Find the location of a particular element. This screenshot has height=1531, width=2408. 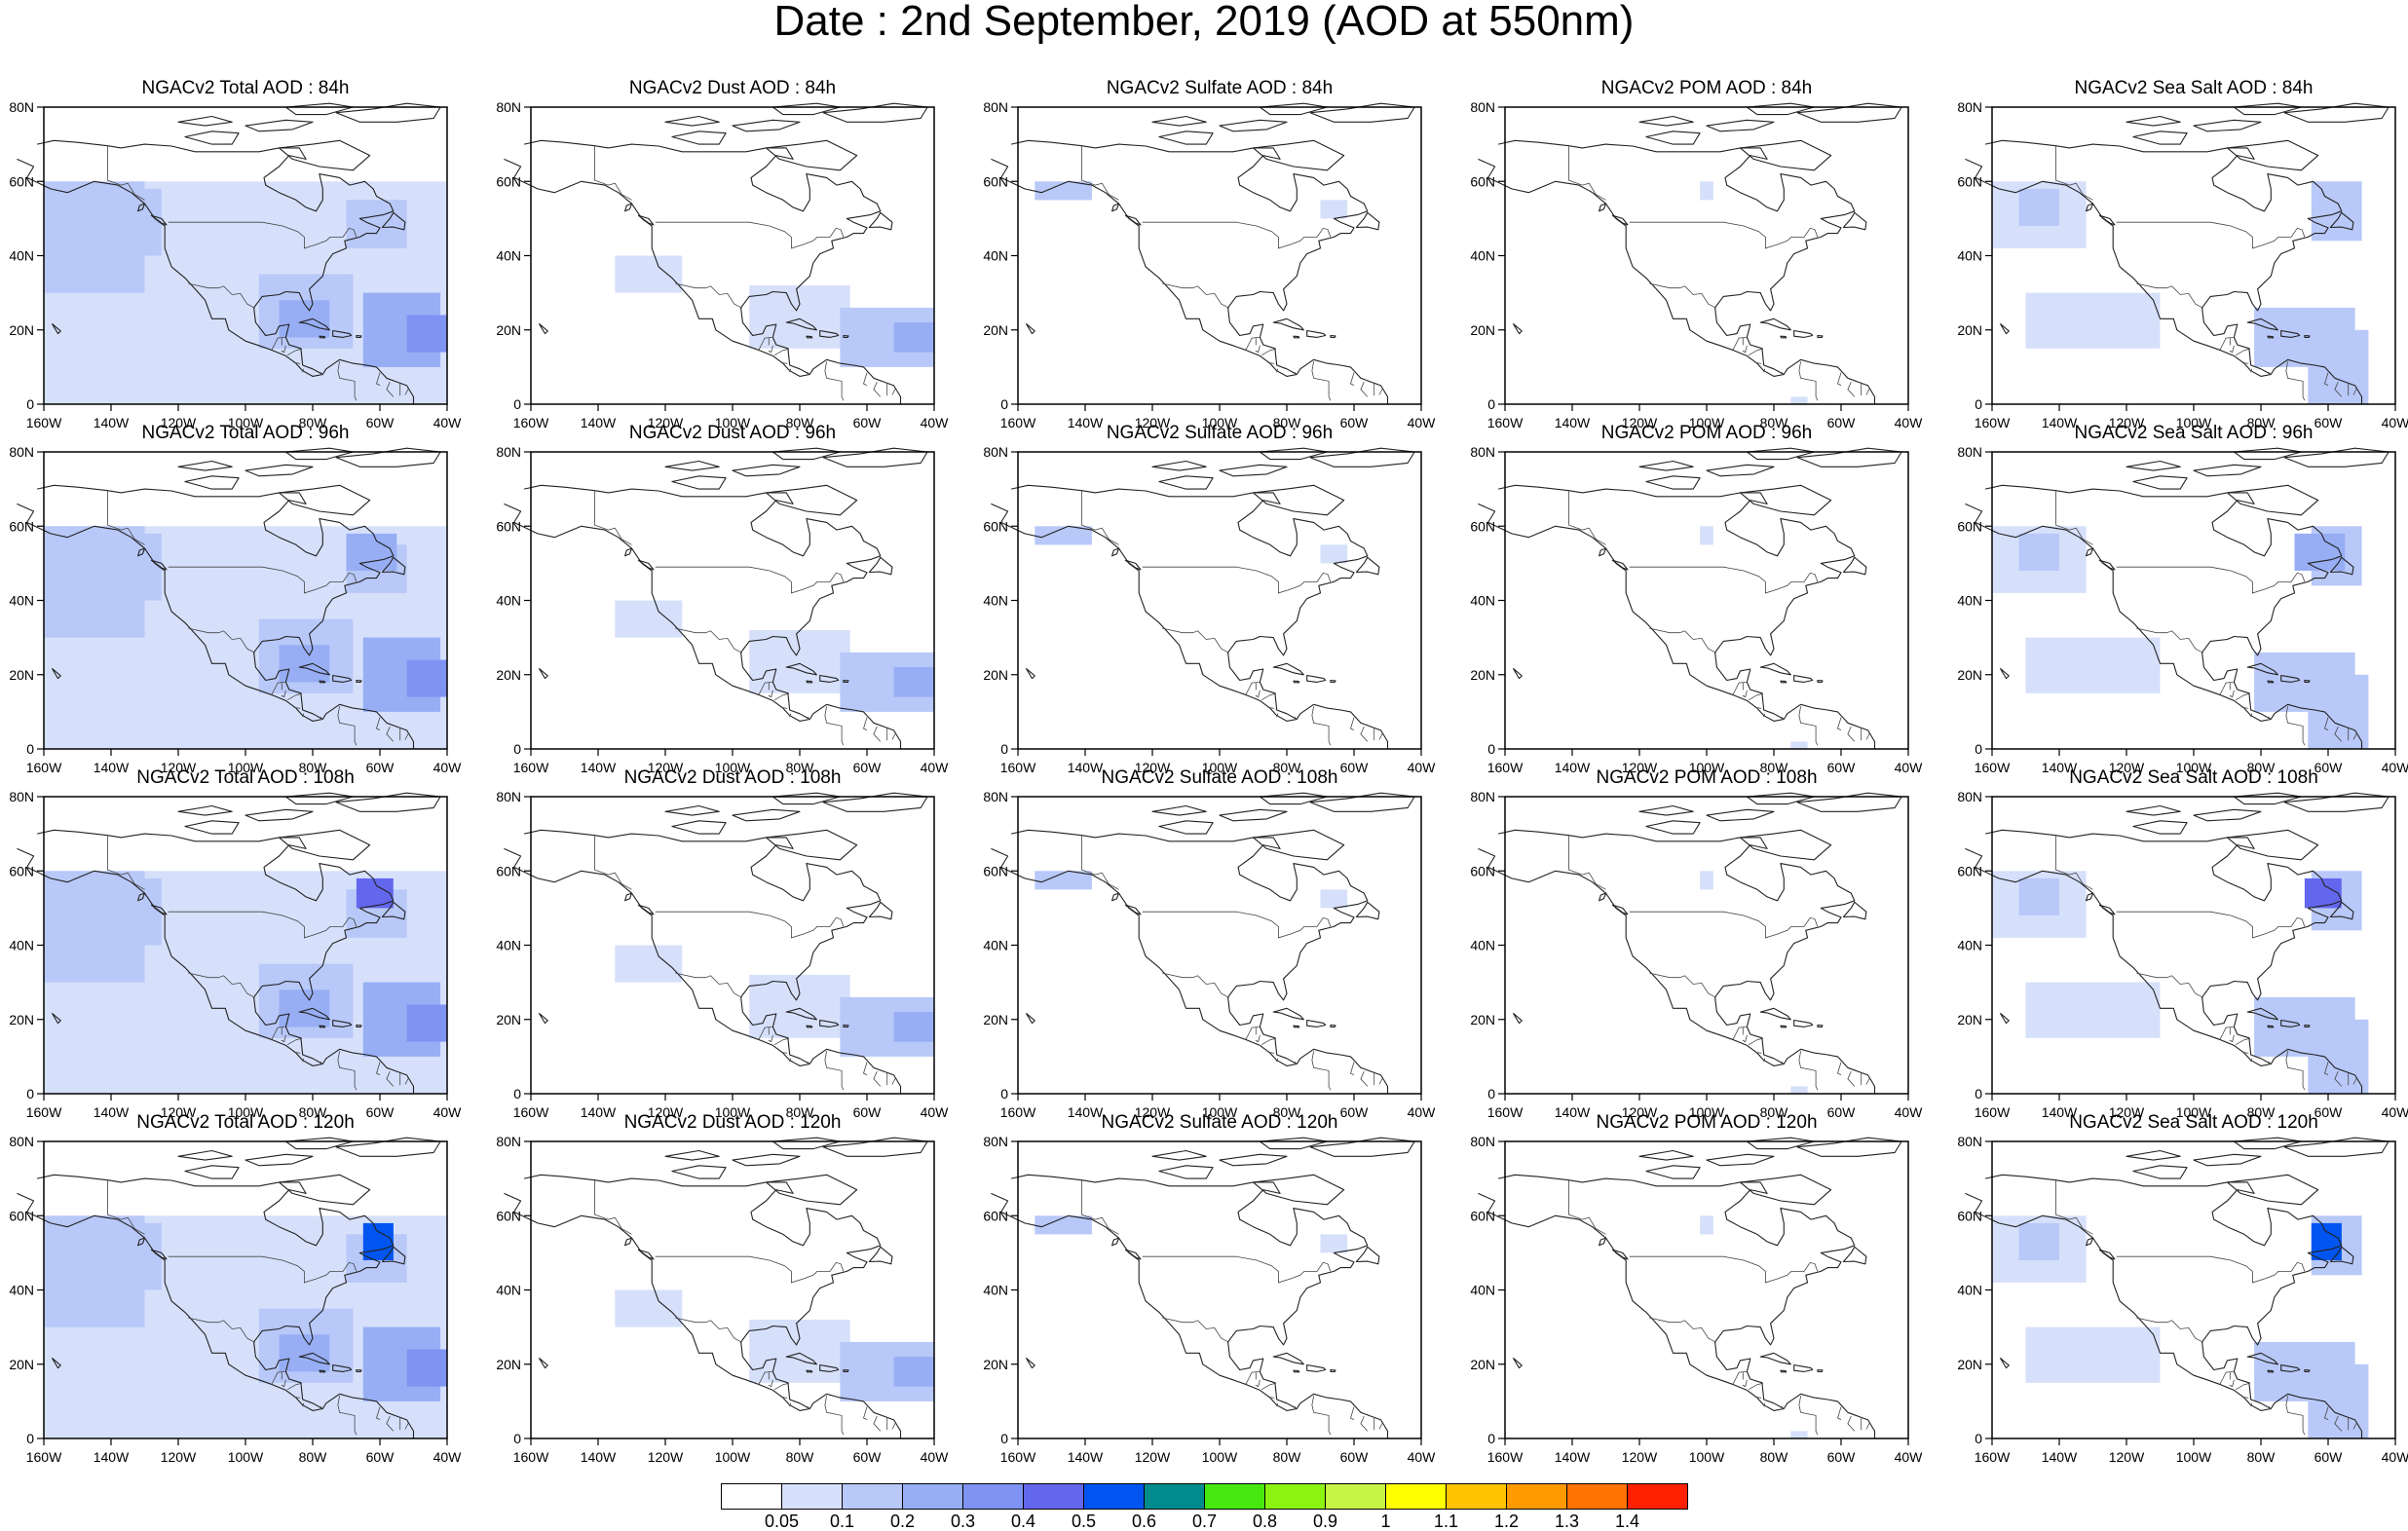

x-tick-label: 40W is located at coordinates (1422, 767).